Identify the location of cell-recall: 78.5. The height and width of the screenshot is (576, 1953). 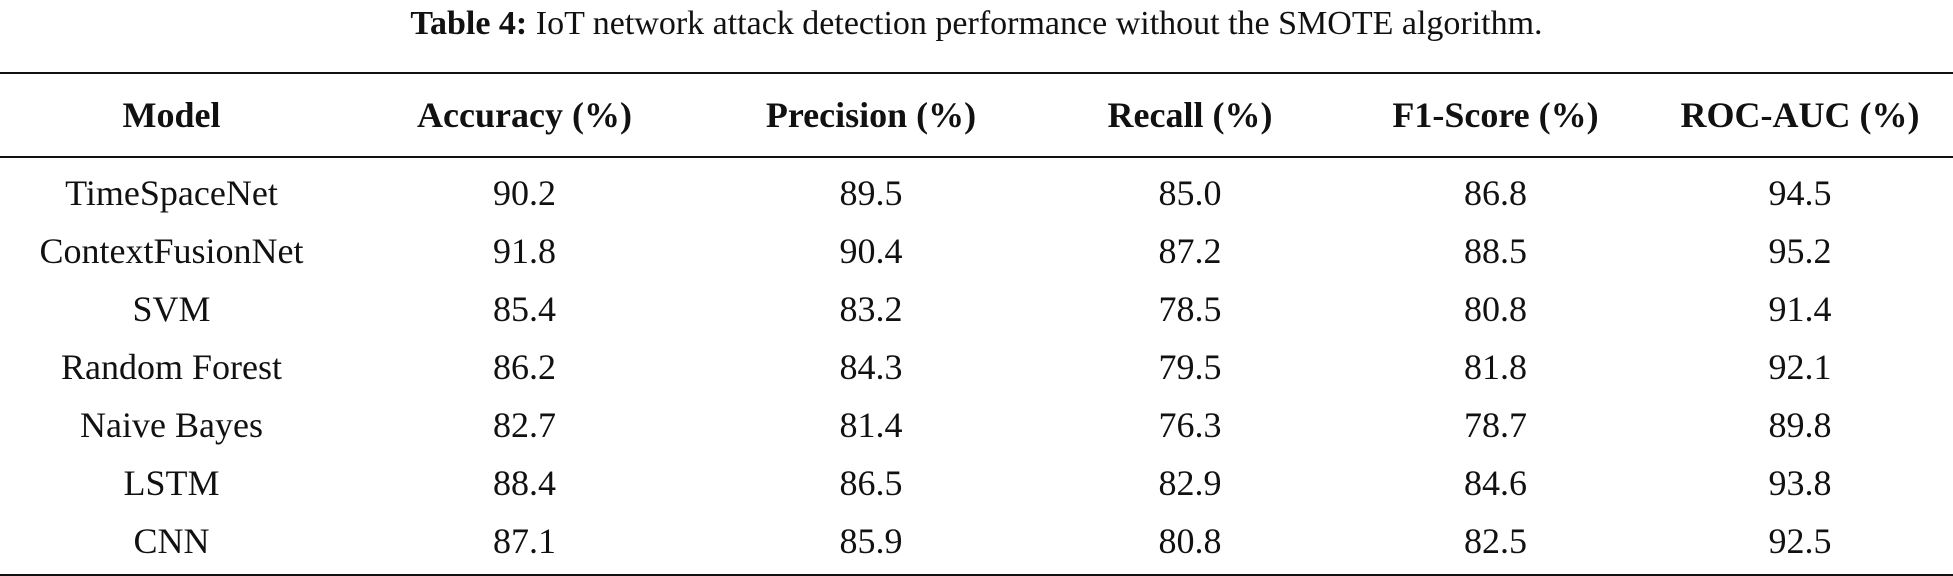
(1190, 309).